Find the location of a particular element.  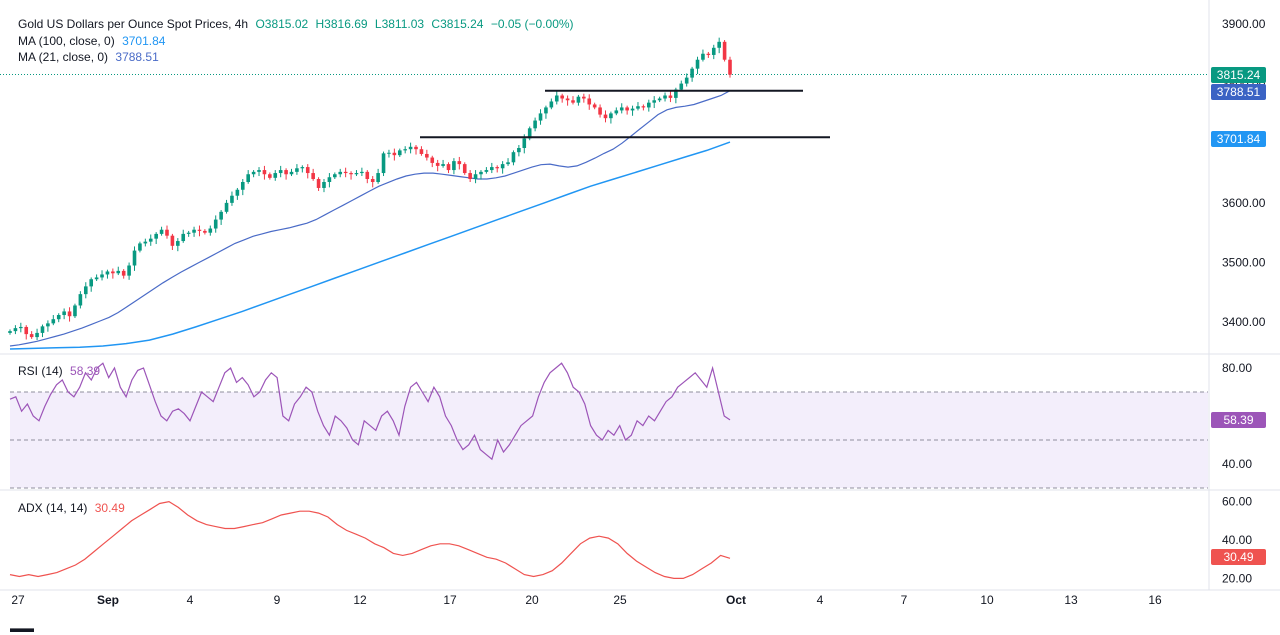

adx-legend: ADX (14, 14) 30.49 is located at coordinates (73, 508).